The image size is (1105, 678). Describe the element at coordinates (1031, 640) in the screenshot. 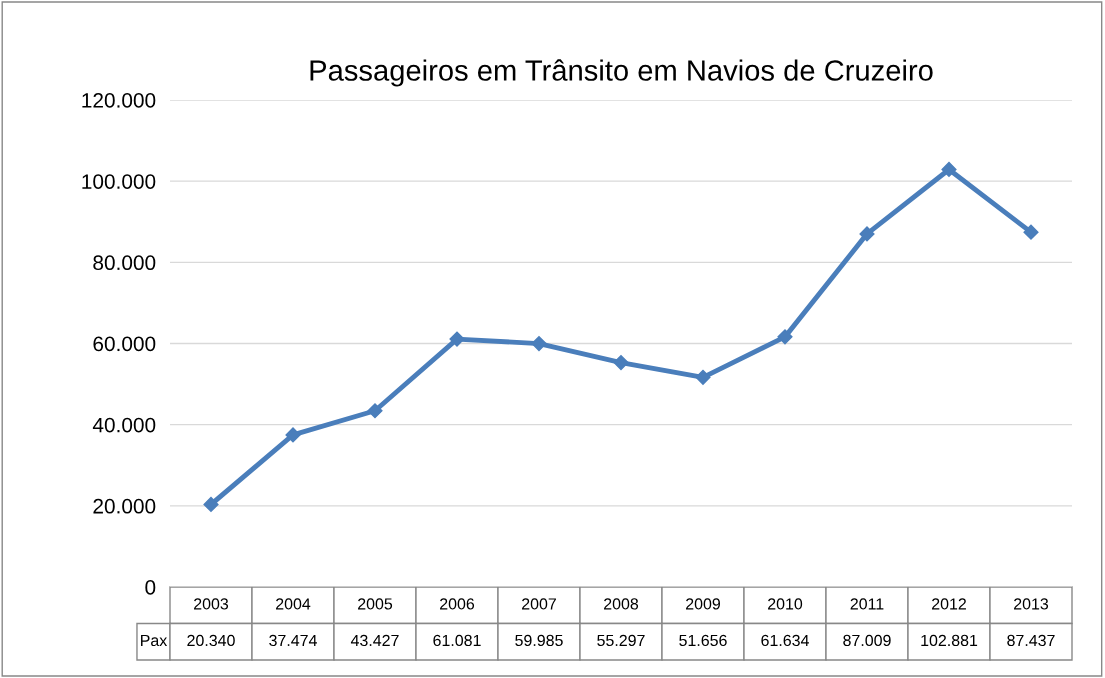

I see `data-label: 87.437` at that location.